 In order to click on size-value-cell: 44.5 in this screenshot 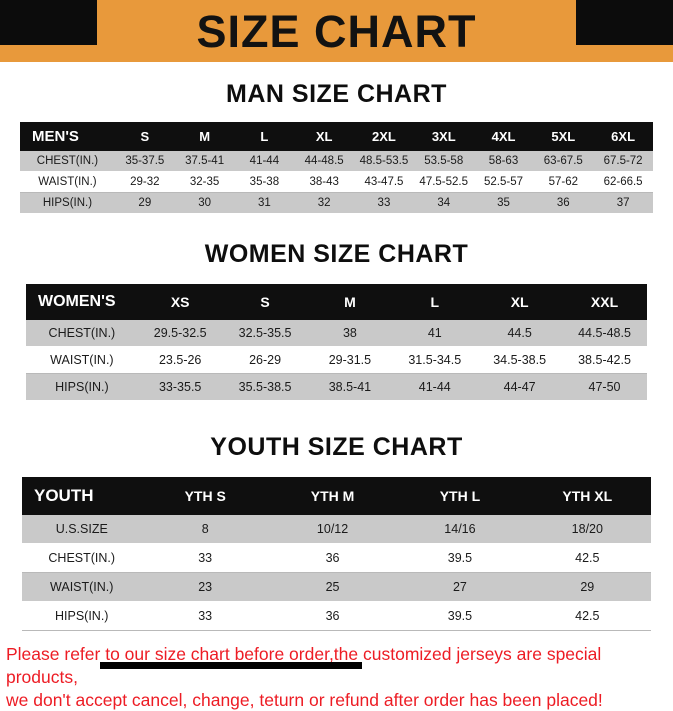, I will do `click(519, 333)`.